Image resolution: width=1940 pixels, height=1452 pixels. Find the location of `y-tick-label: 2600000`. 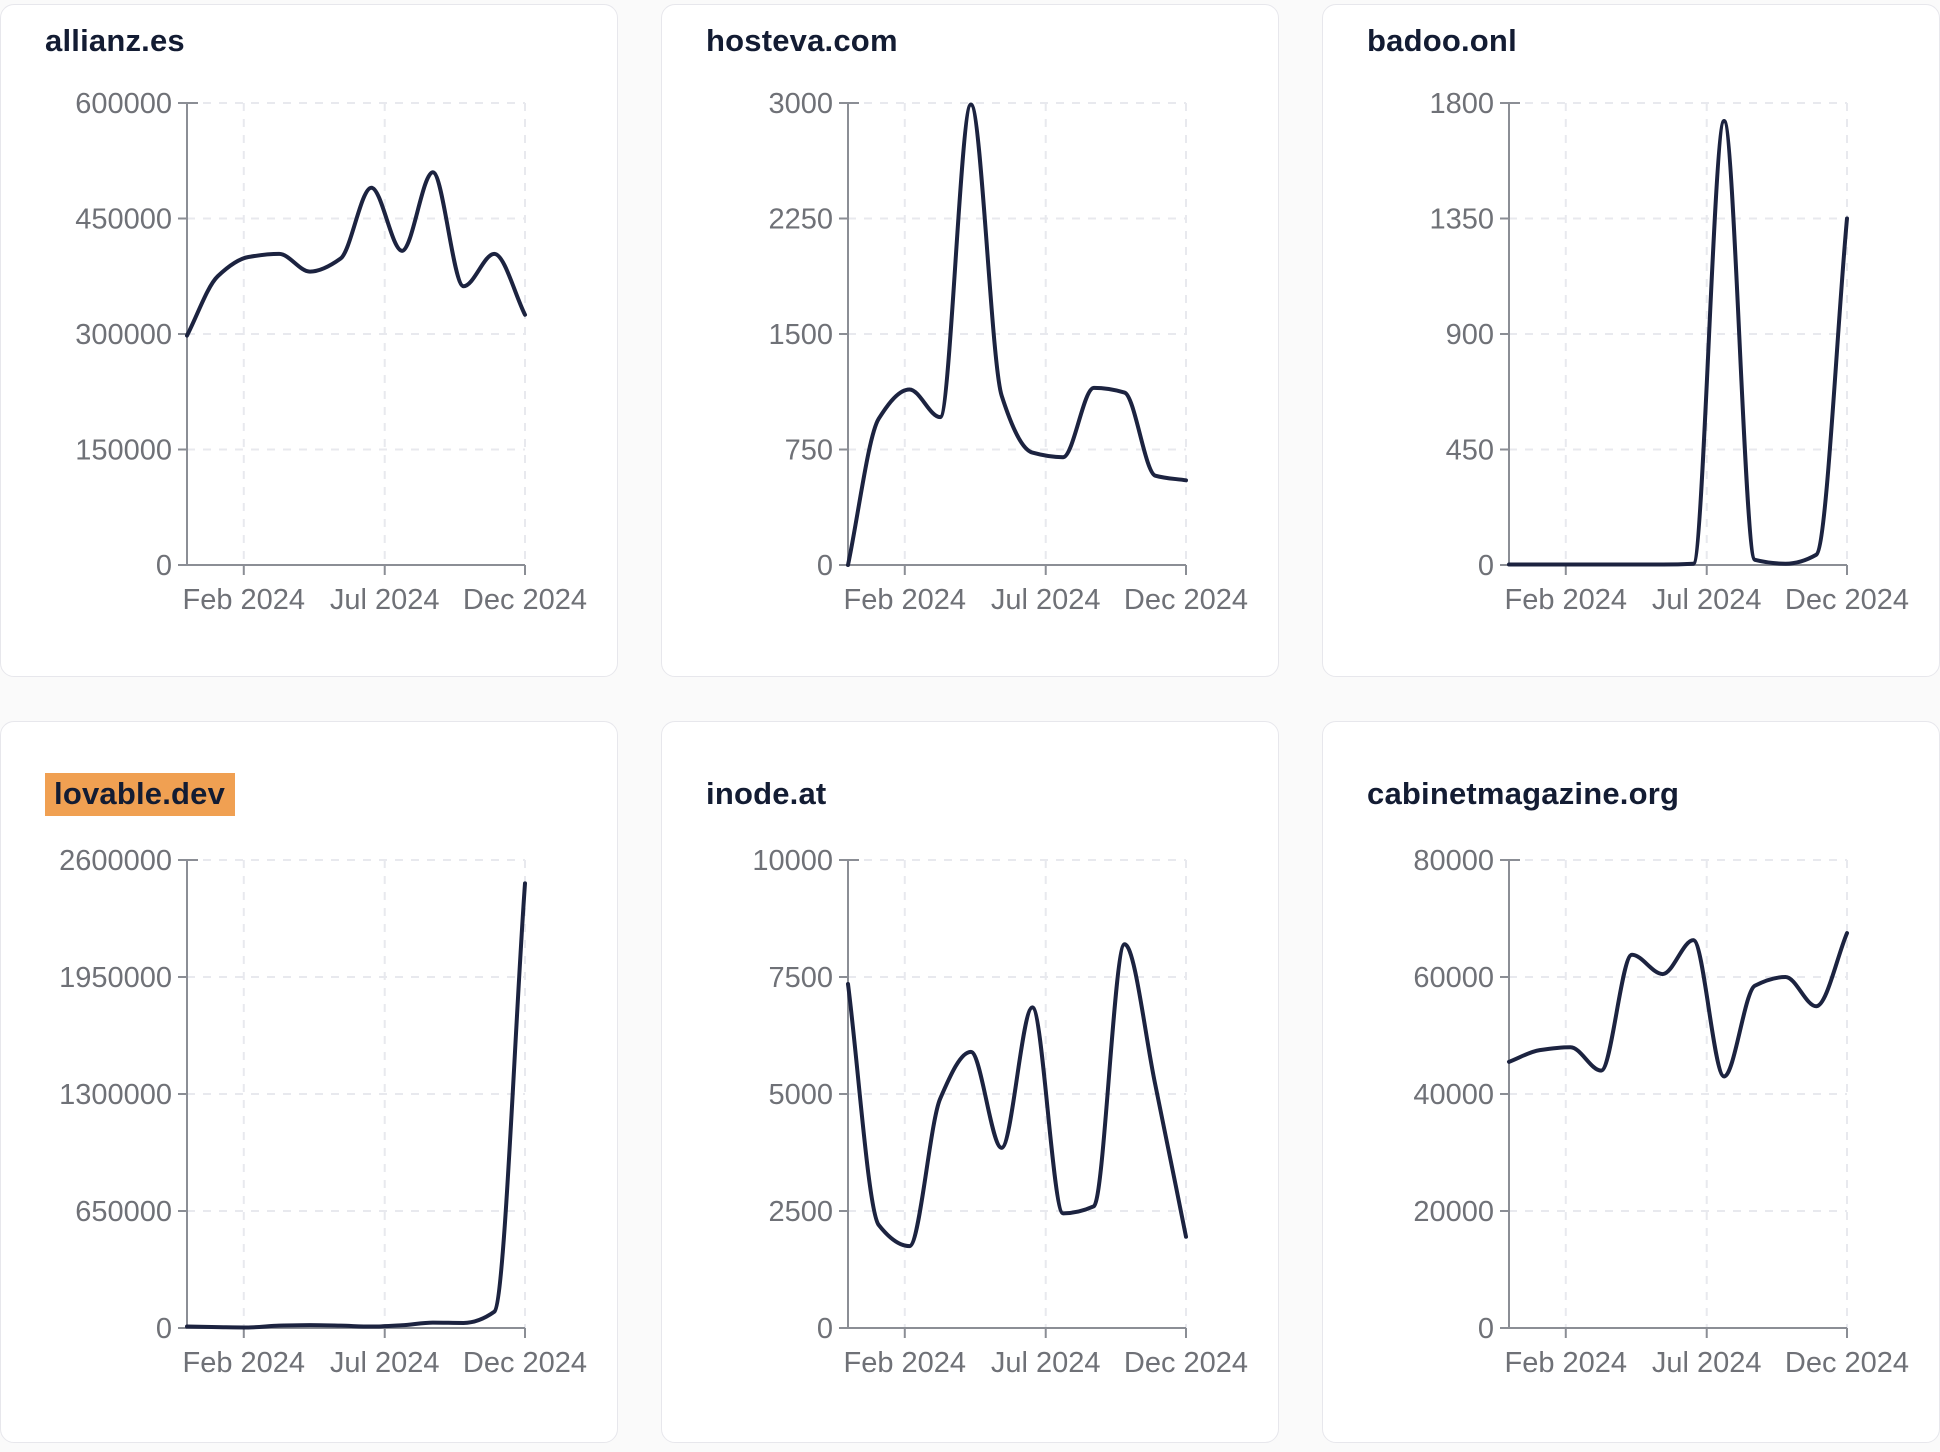

y-tick-label: 2600000 is located at coordinates (115, 861).